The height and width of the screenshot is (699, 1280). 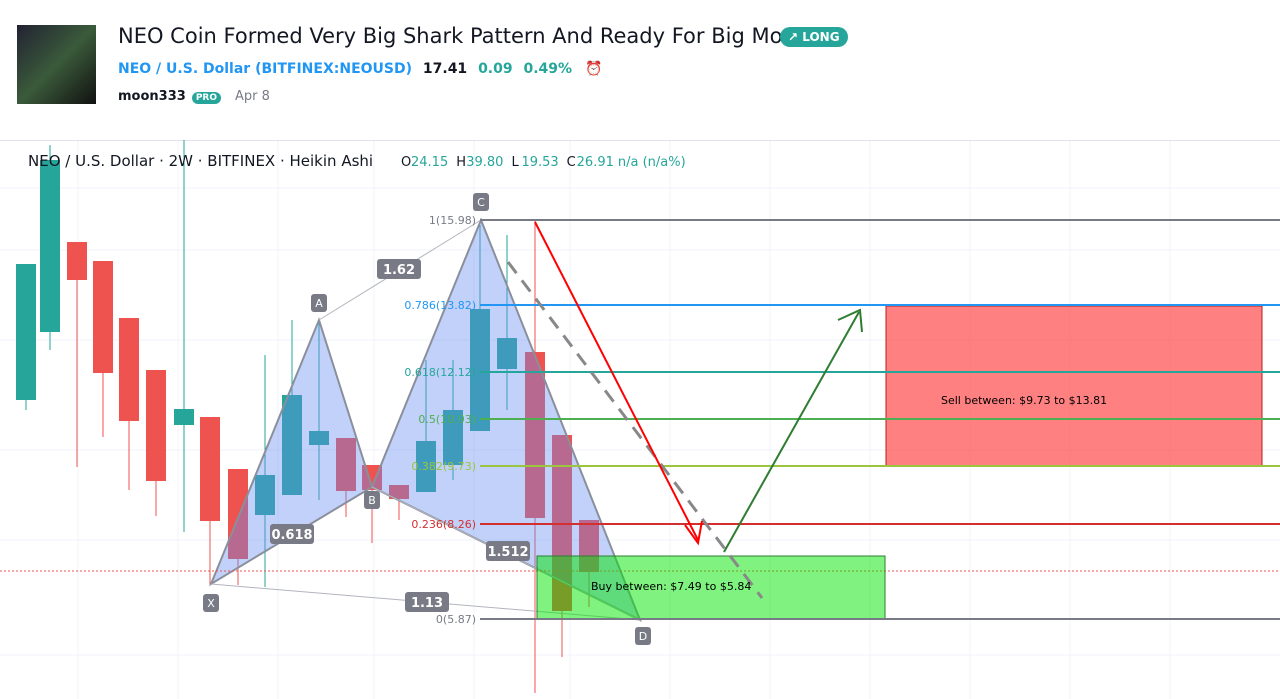 I want to click on ratio-label: 1.512, so click(x=507, y=552).